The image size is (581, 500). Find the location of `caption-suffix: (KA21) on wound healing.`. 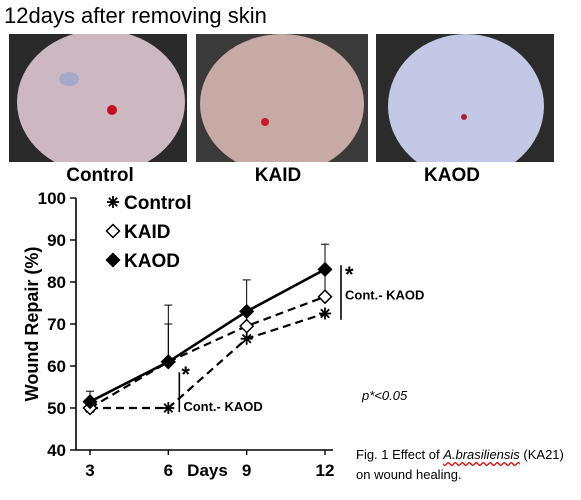

caption-suffix: (KA21) on wound healing. is located at coordinates (460, 464).